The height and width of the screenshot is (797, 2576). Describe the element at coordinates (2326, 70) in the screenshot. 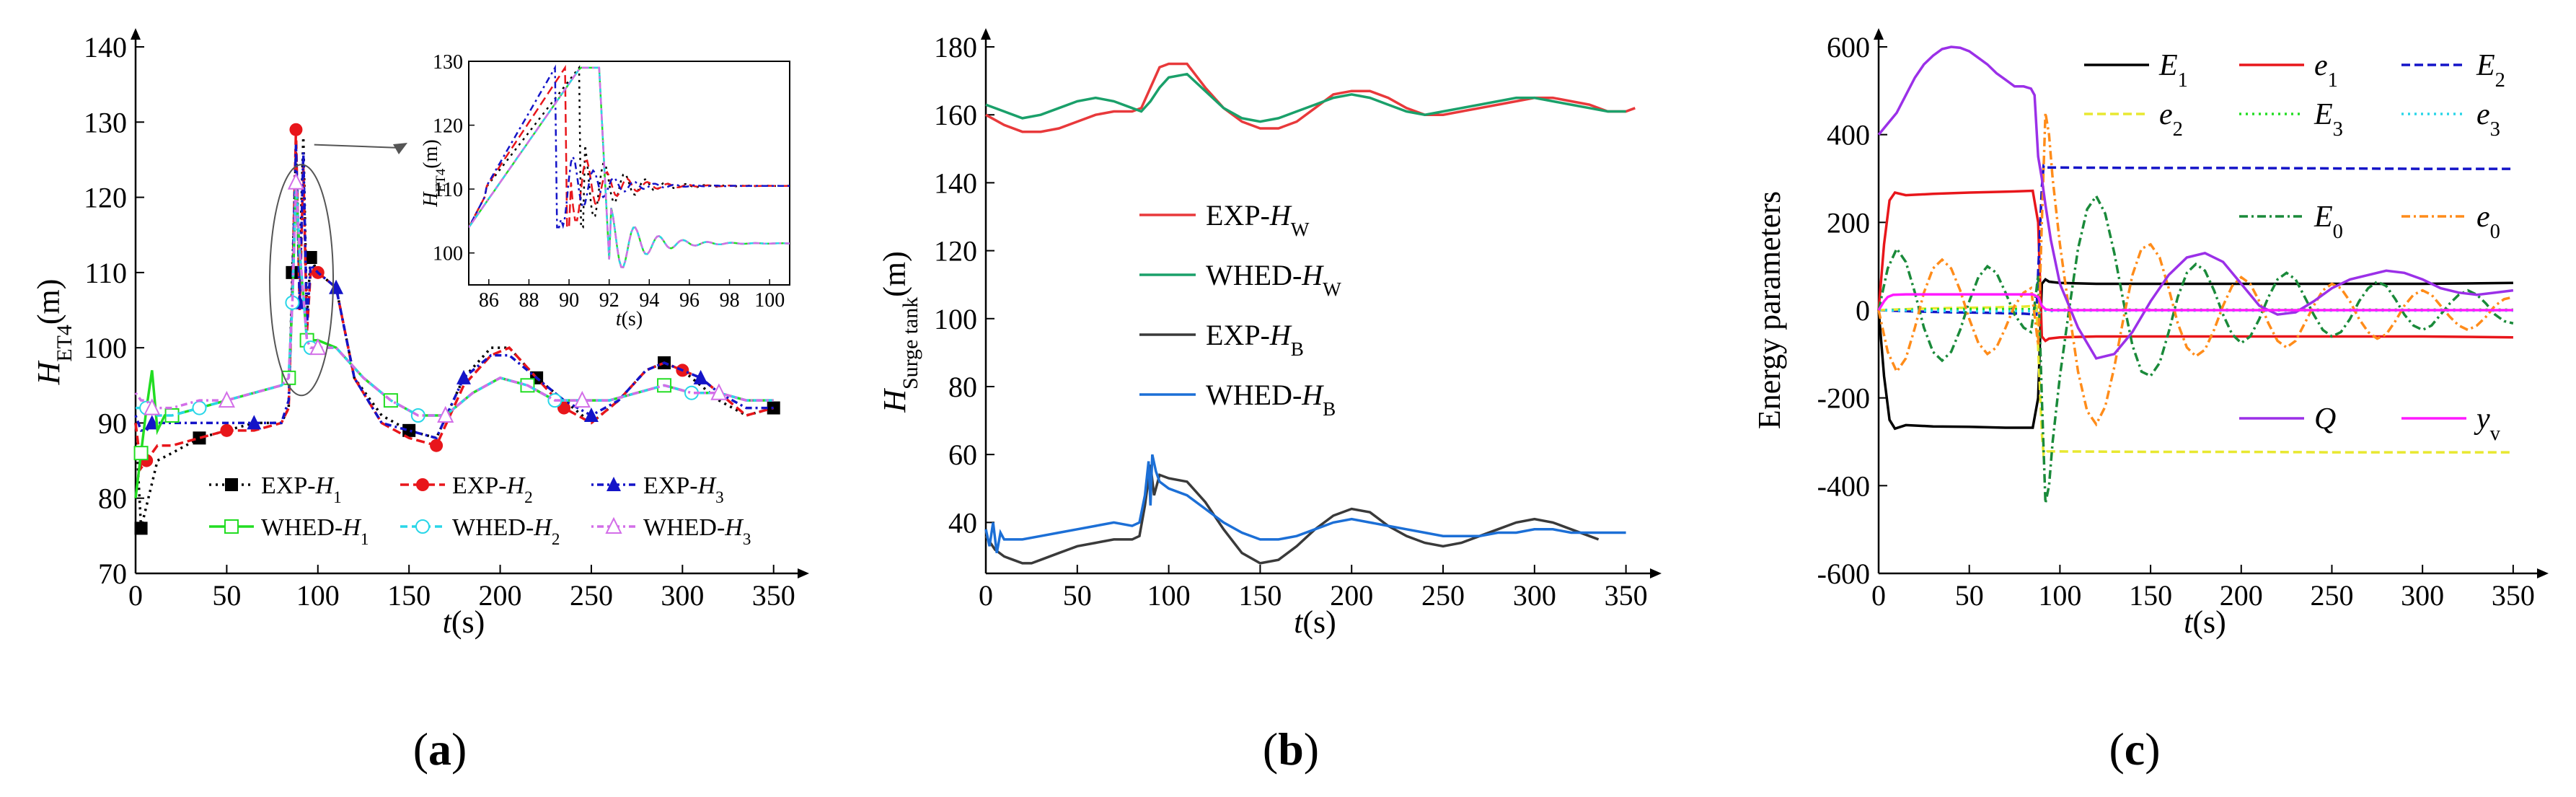

I see `legend-label: e1` at that location.